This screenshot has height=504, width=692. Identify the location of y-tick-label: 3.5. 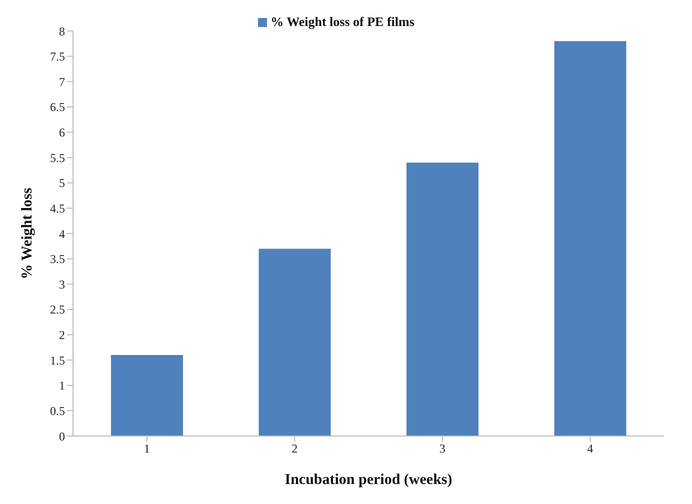
(57, 259).